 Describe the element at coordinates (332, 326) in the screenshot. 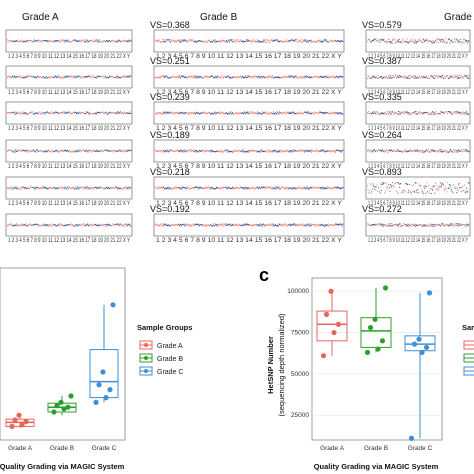

I see `box-iqr` at that location.